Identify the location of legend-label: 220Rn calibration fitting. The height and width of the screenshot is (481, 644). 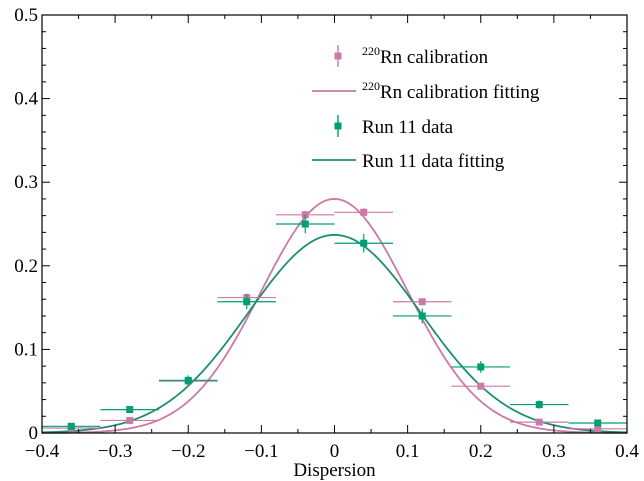
(451, 91).